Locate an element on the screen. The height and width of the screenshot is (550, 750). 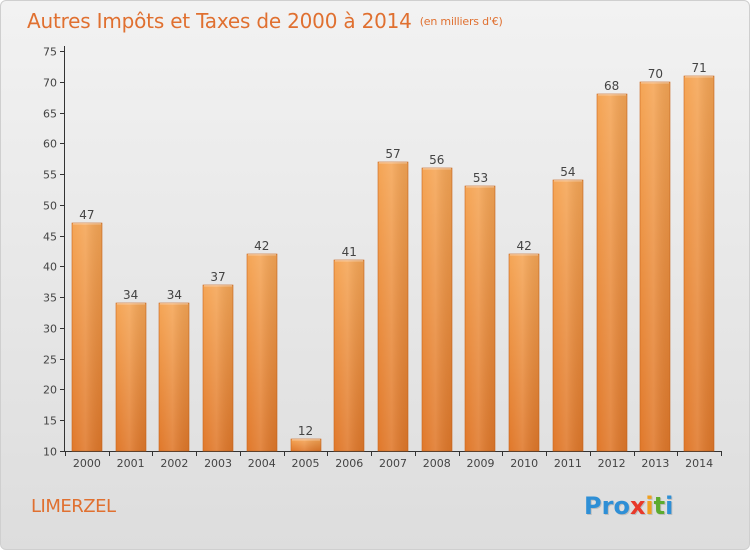
bar-2007 is located at coordinates (393, 306).